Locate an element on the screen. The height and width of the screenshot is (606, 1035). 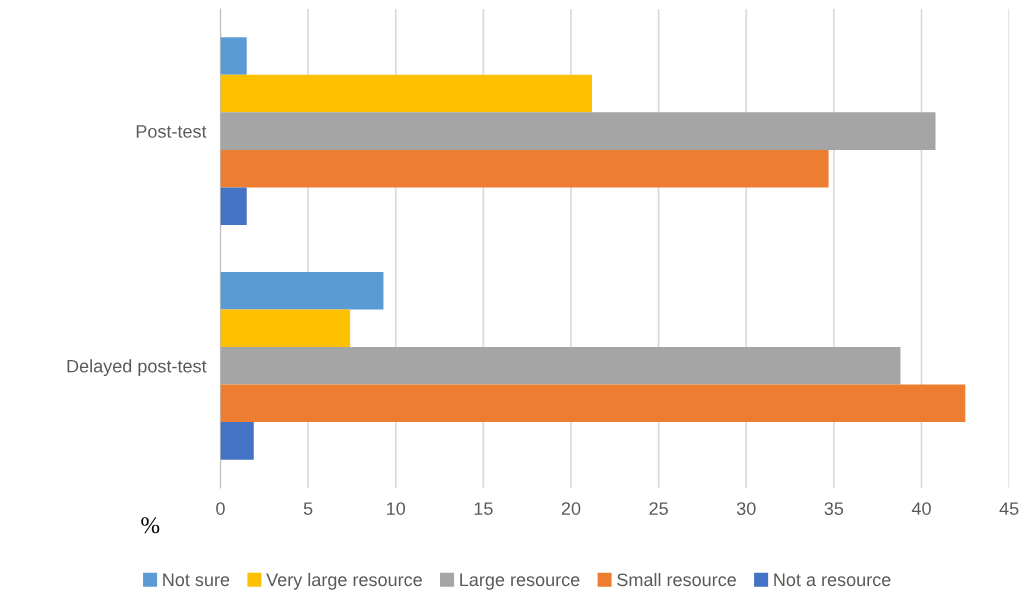
x-tick-label: 20 is located at coordinates (571, 508).